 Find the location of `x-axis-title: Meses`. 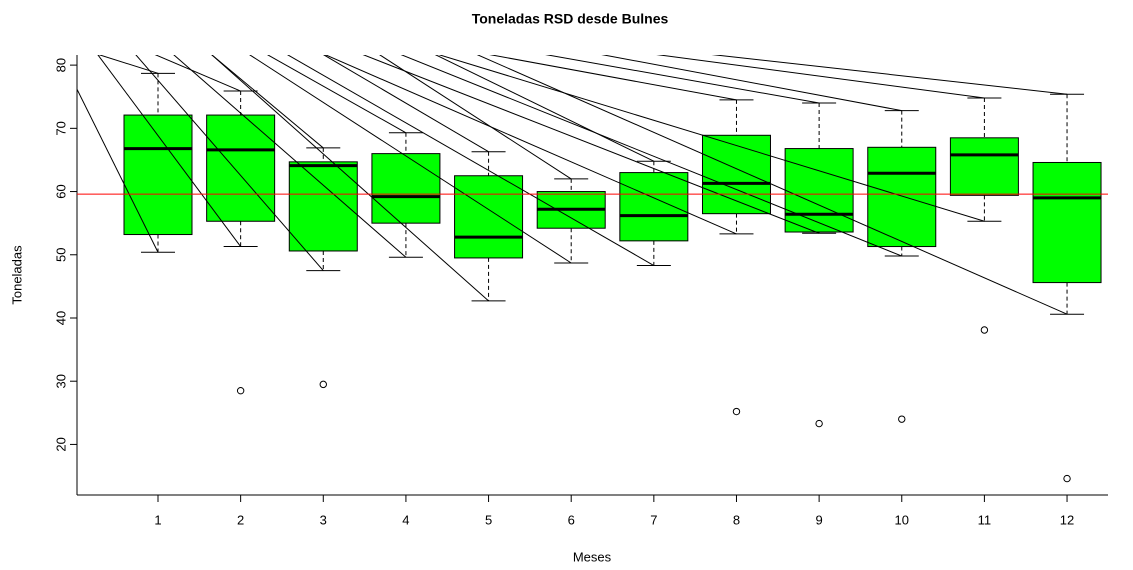

x-axis-title: Meses is located at coordinates (592, 556).